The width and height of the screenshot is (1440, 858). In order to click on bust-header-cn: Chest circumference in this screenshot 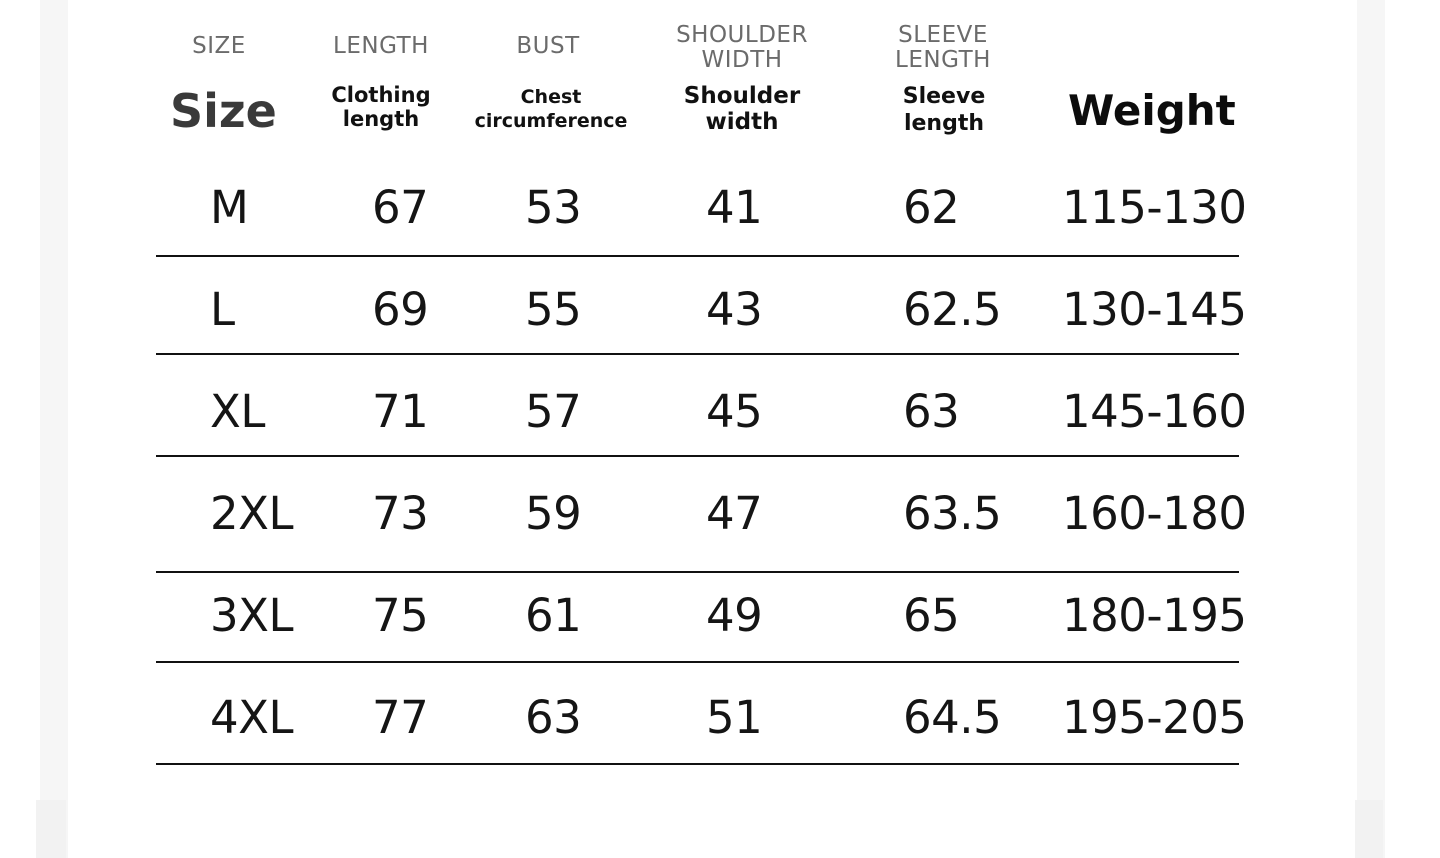, I will do `click(551, 109)`.